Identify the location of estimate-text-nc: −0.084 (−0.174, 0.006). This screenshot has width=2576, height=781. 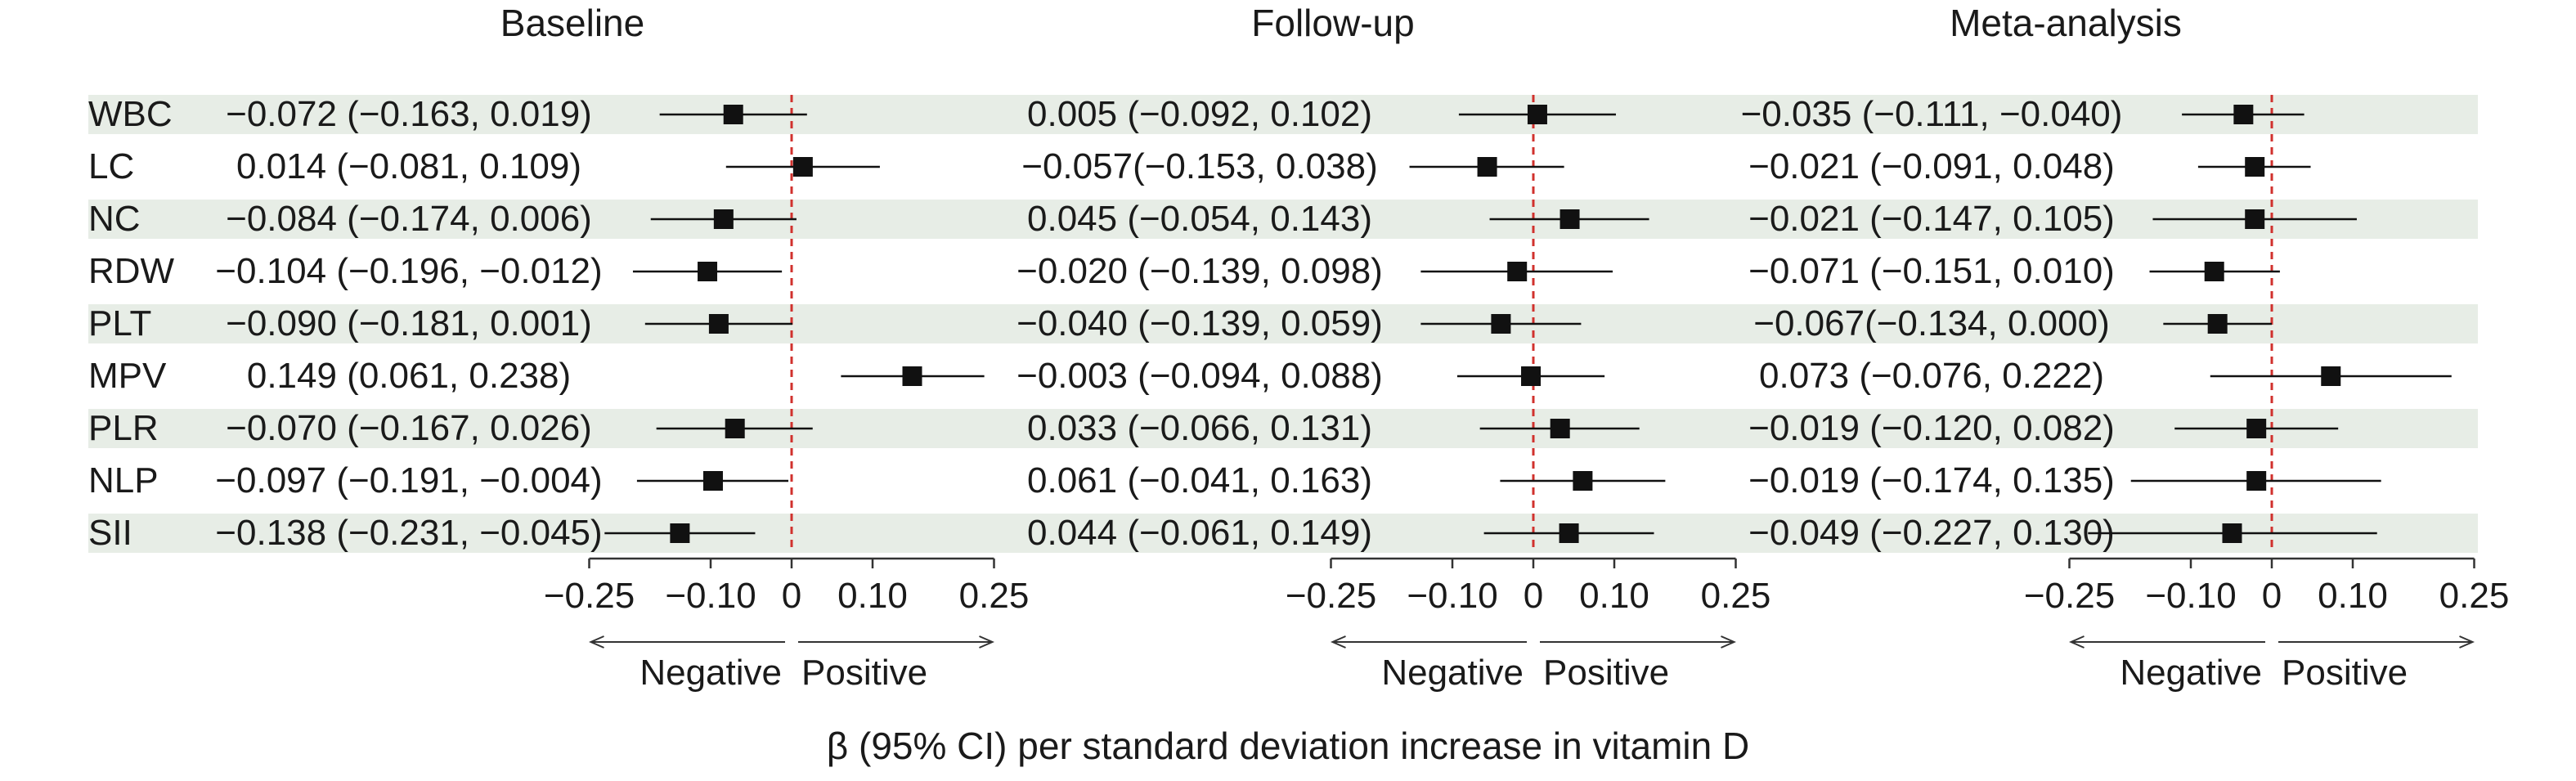
(409, 219).